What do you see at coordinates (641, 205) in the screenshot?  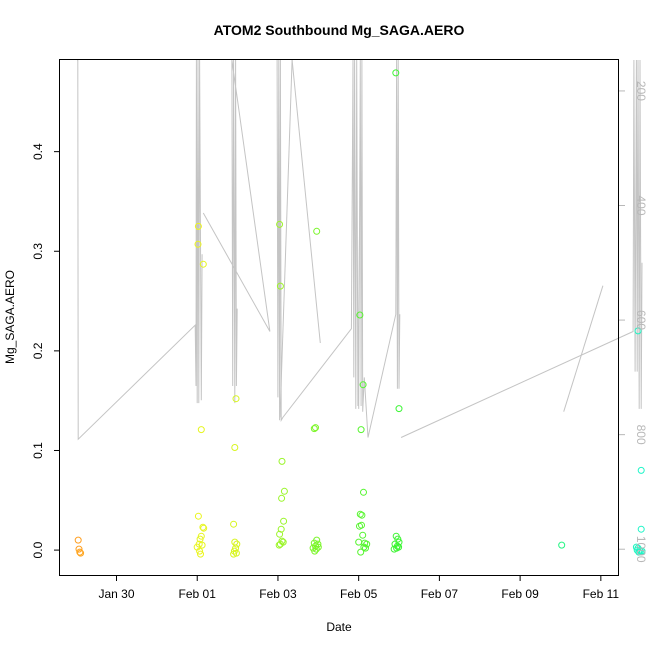 I see `right-tick-label: 400` at bounding box center [641, 205].